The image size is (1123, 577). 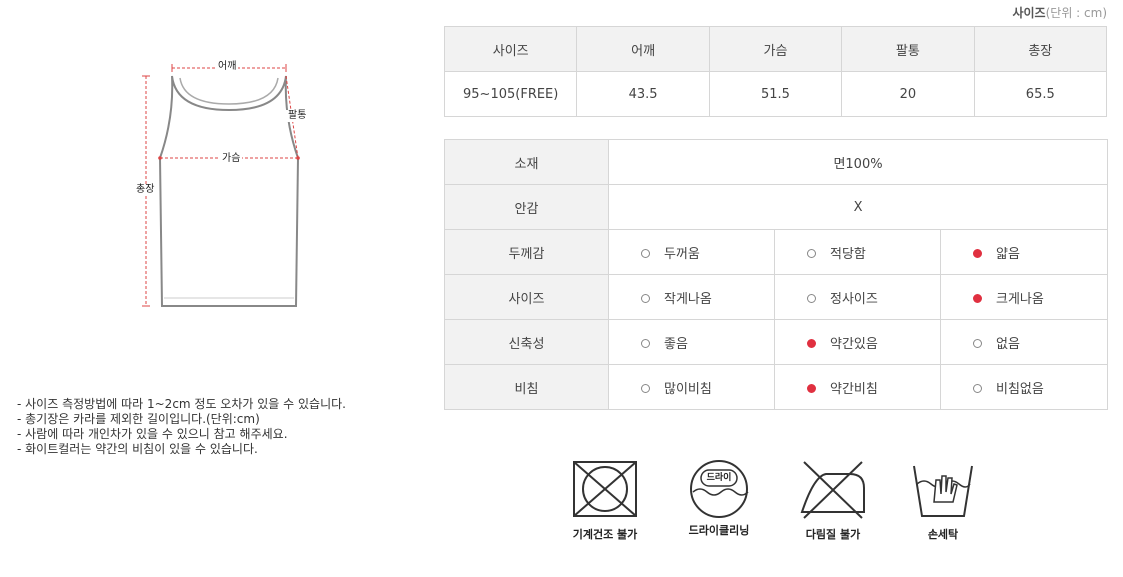 I want to click on option-cell: 좋음, so click(x=691, y=342).